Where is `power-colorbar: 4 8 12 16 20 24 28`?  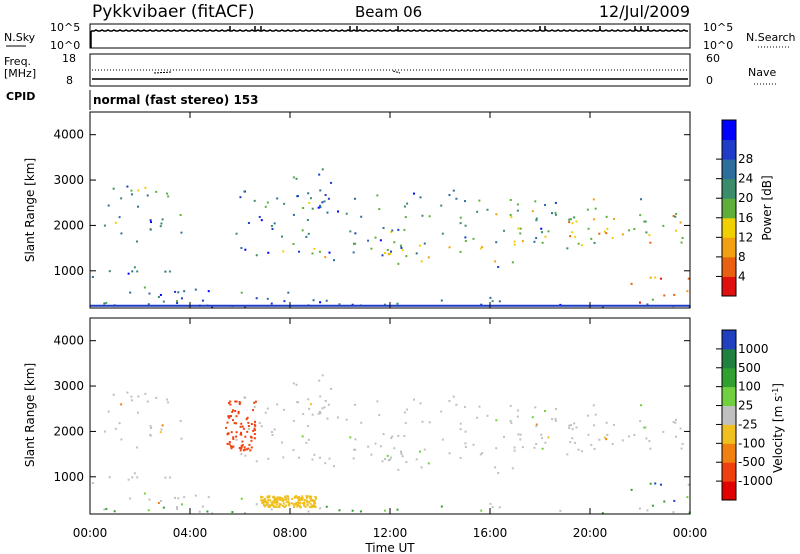 power-colorbar: 4 8 12 16 20 24 28 is located at coordinates (734, 208).